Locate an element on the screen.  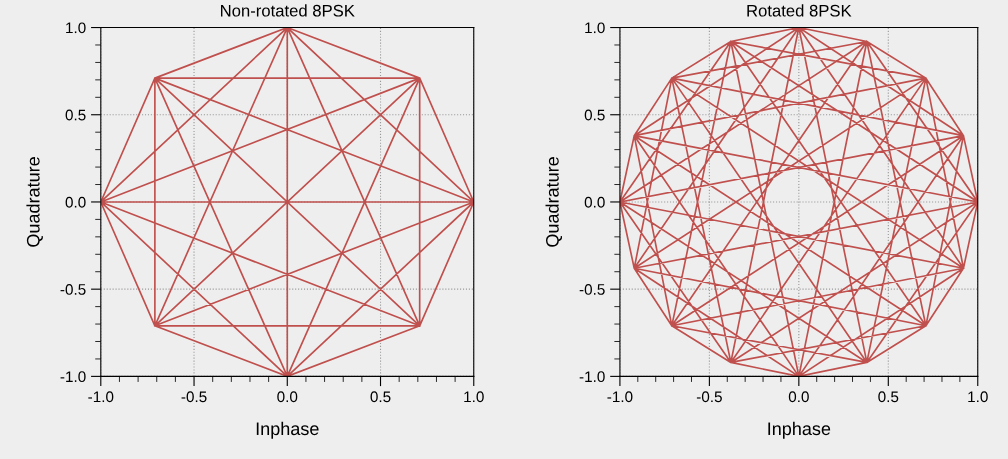
chart-title: Non-rotated 8PSK is located at coordinates (288, 10).